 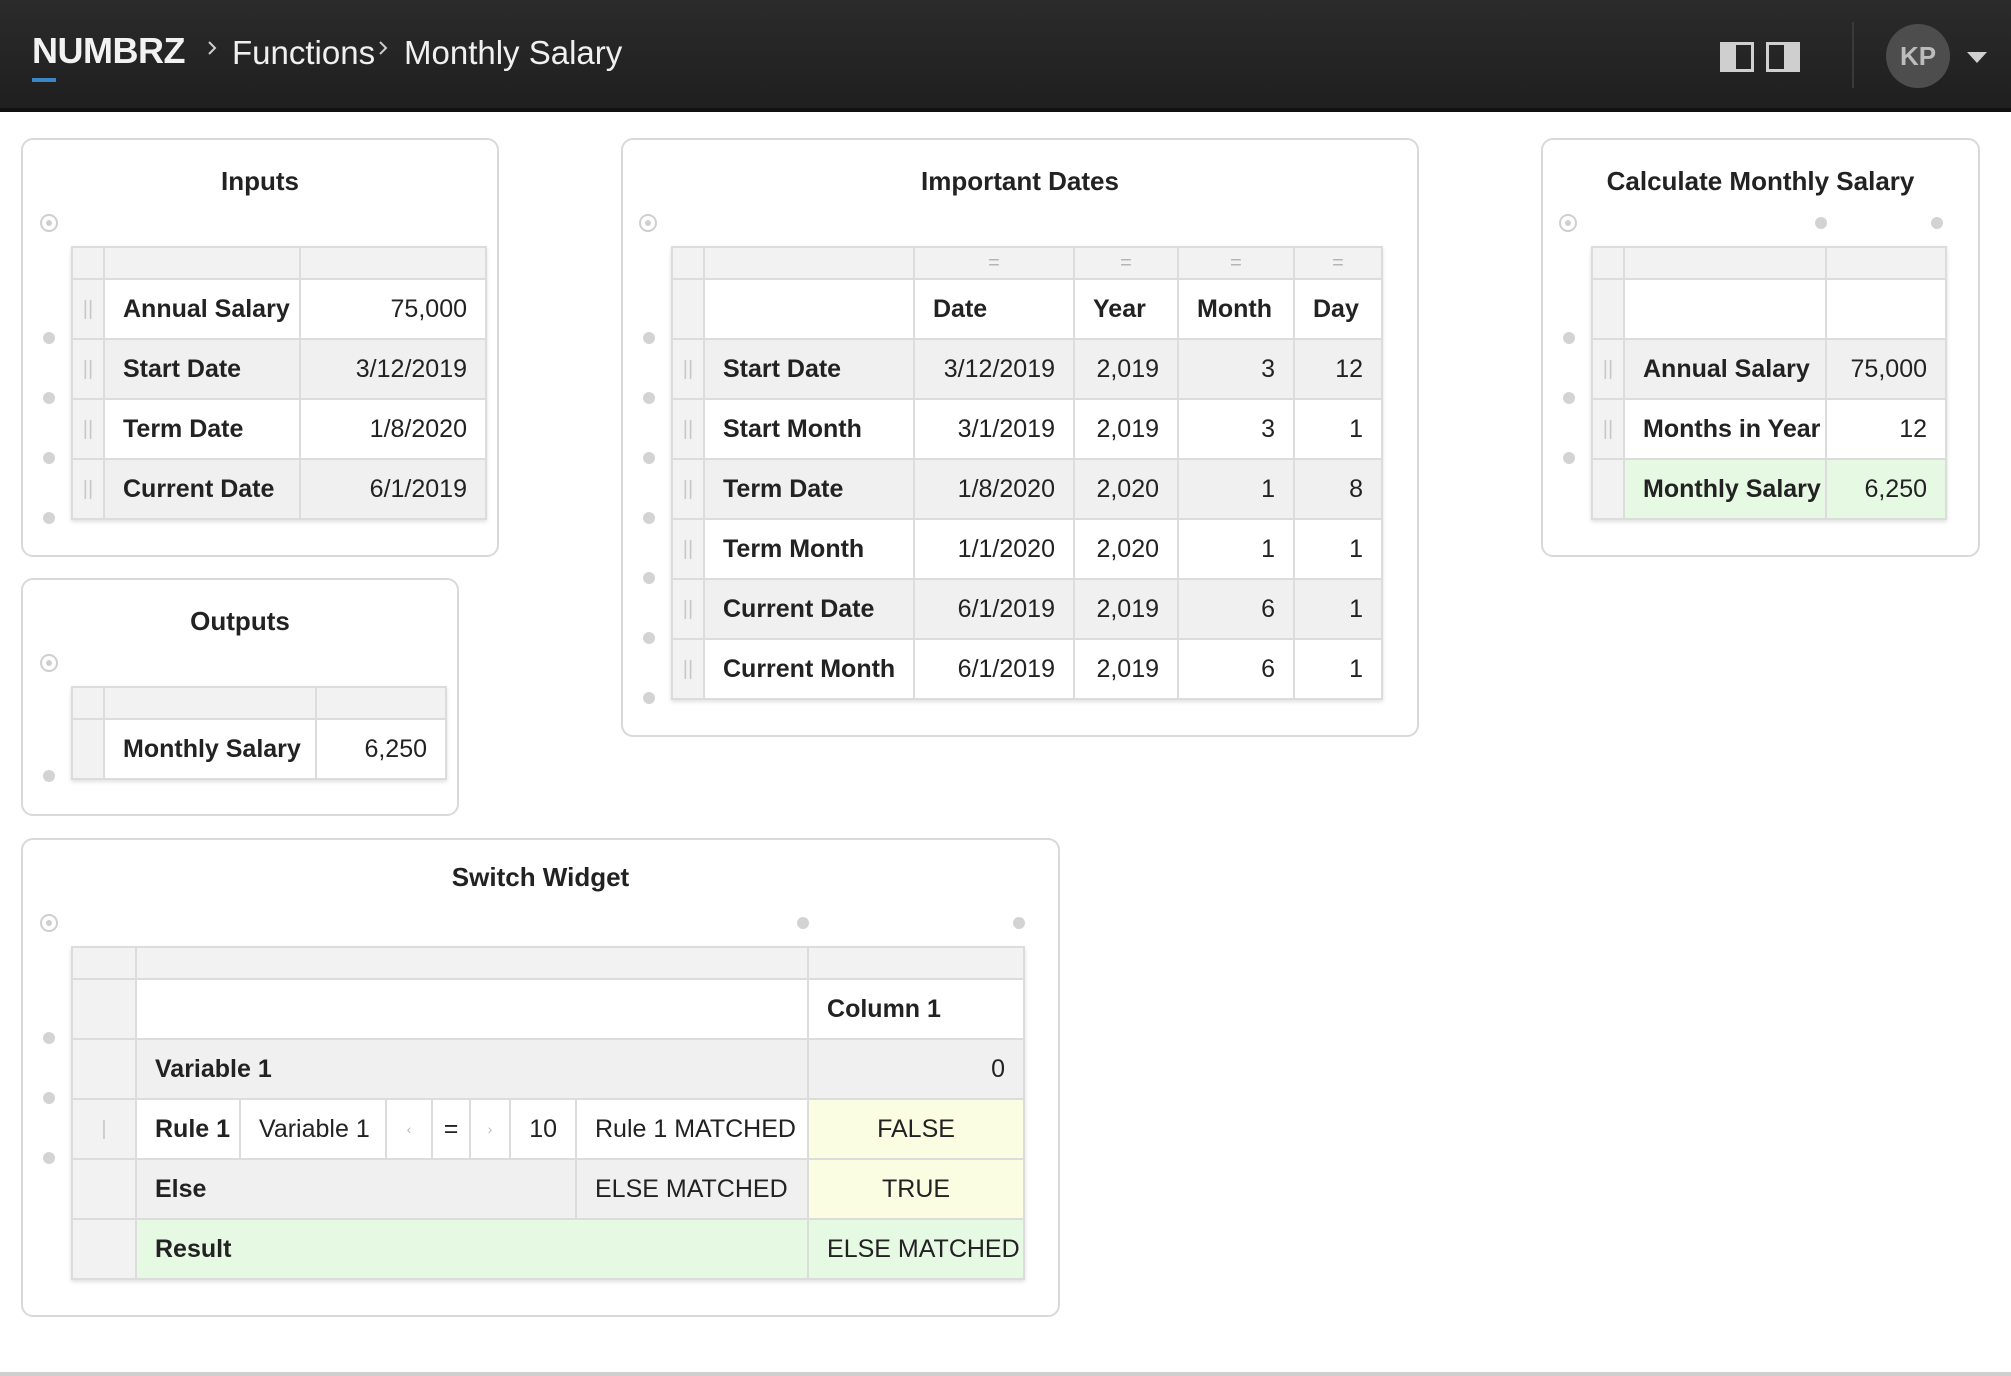 What do you see at coordinates (809, 549) in the screenshot?
I see `row-label: Term Month` at bounding box center [809, 549].